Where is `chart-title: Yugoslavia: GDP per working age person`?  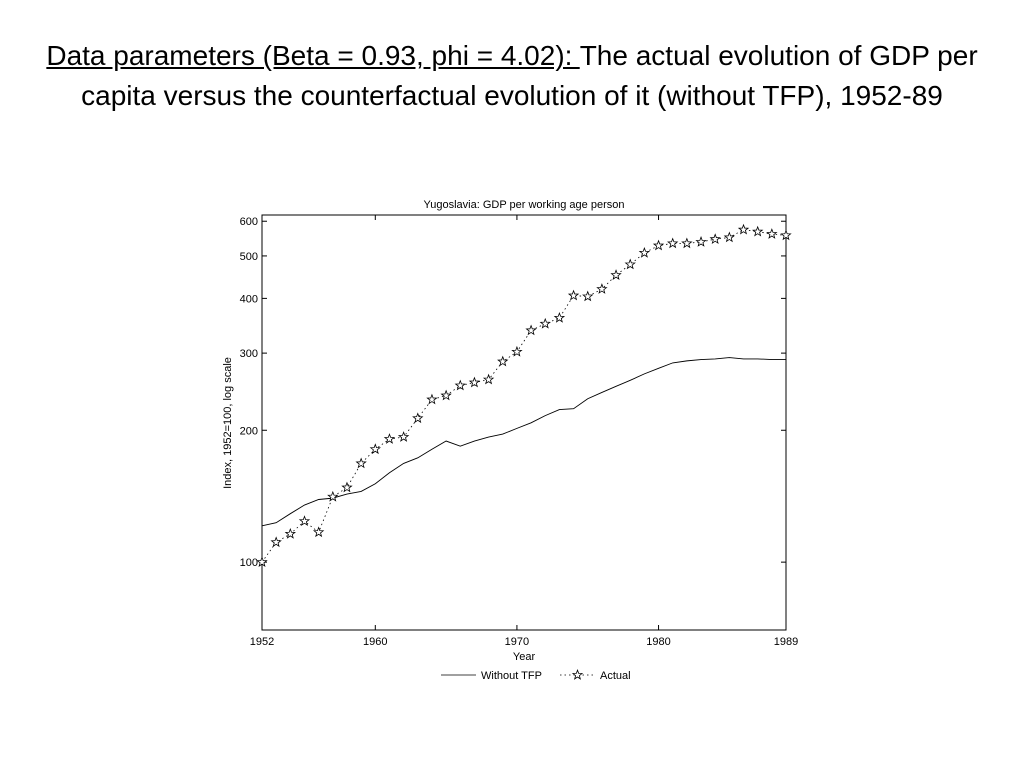
chart-title: Yugoslavia: GDP per working age person is located at coordinates (524, 205).